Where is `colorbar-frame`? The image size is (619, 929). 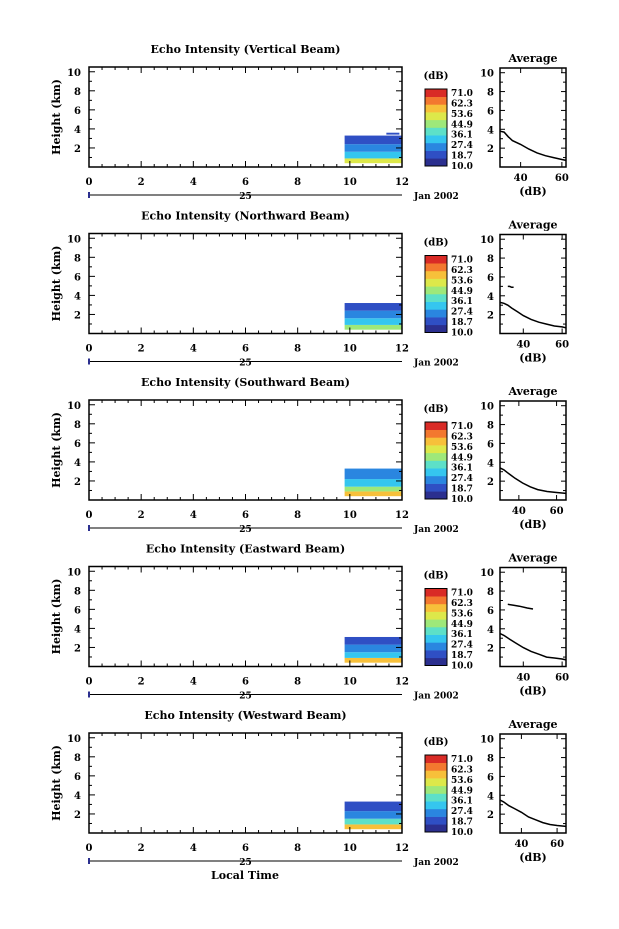
colorbar-frame is located at coordinates (436, 627).